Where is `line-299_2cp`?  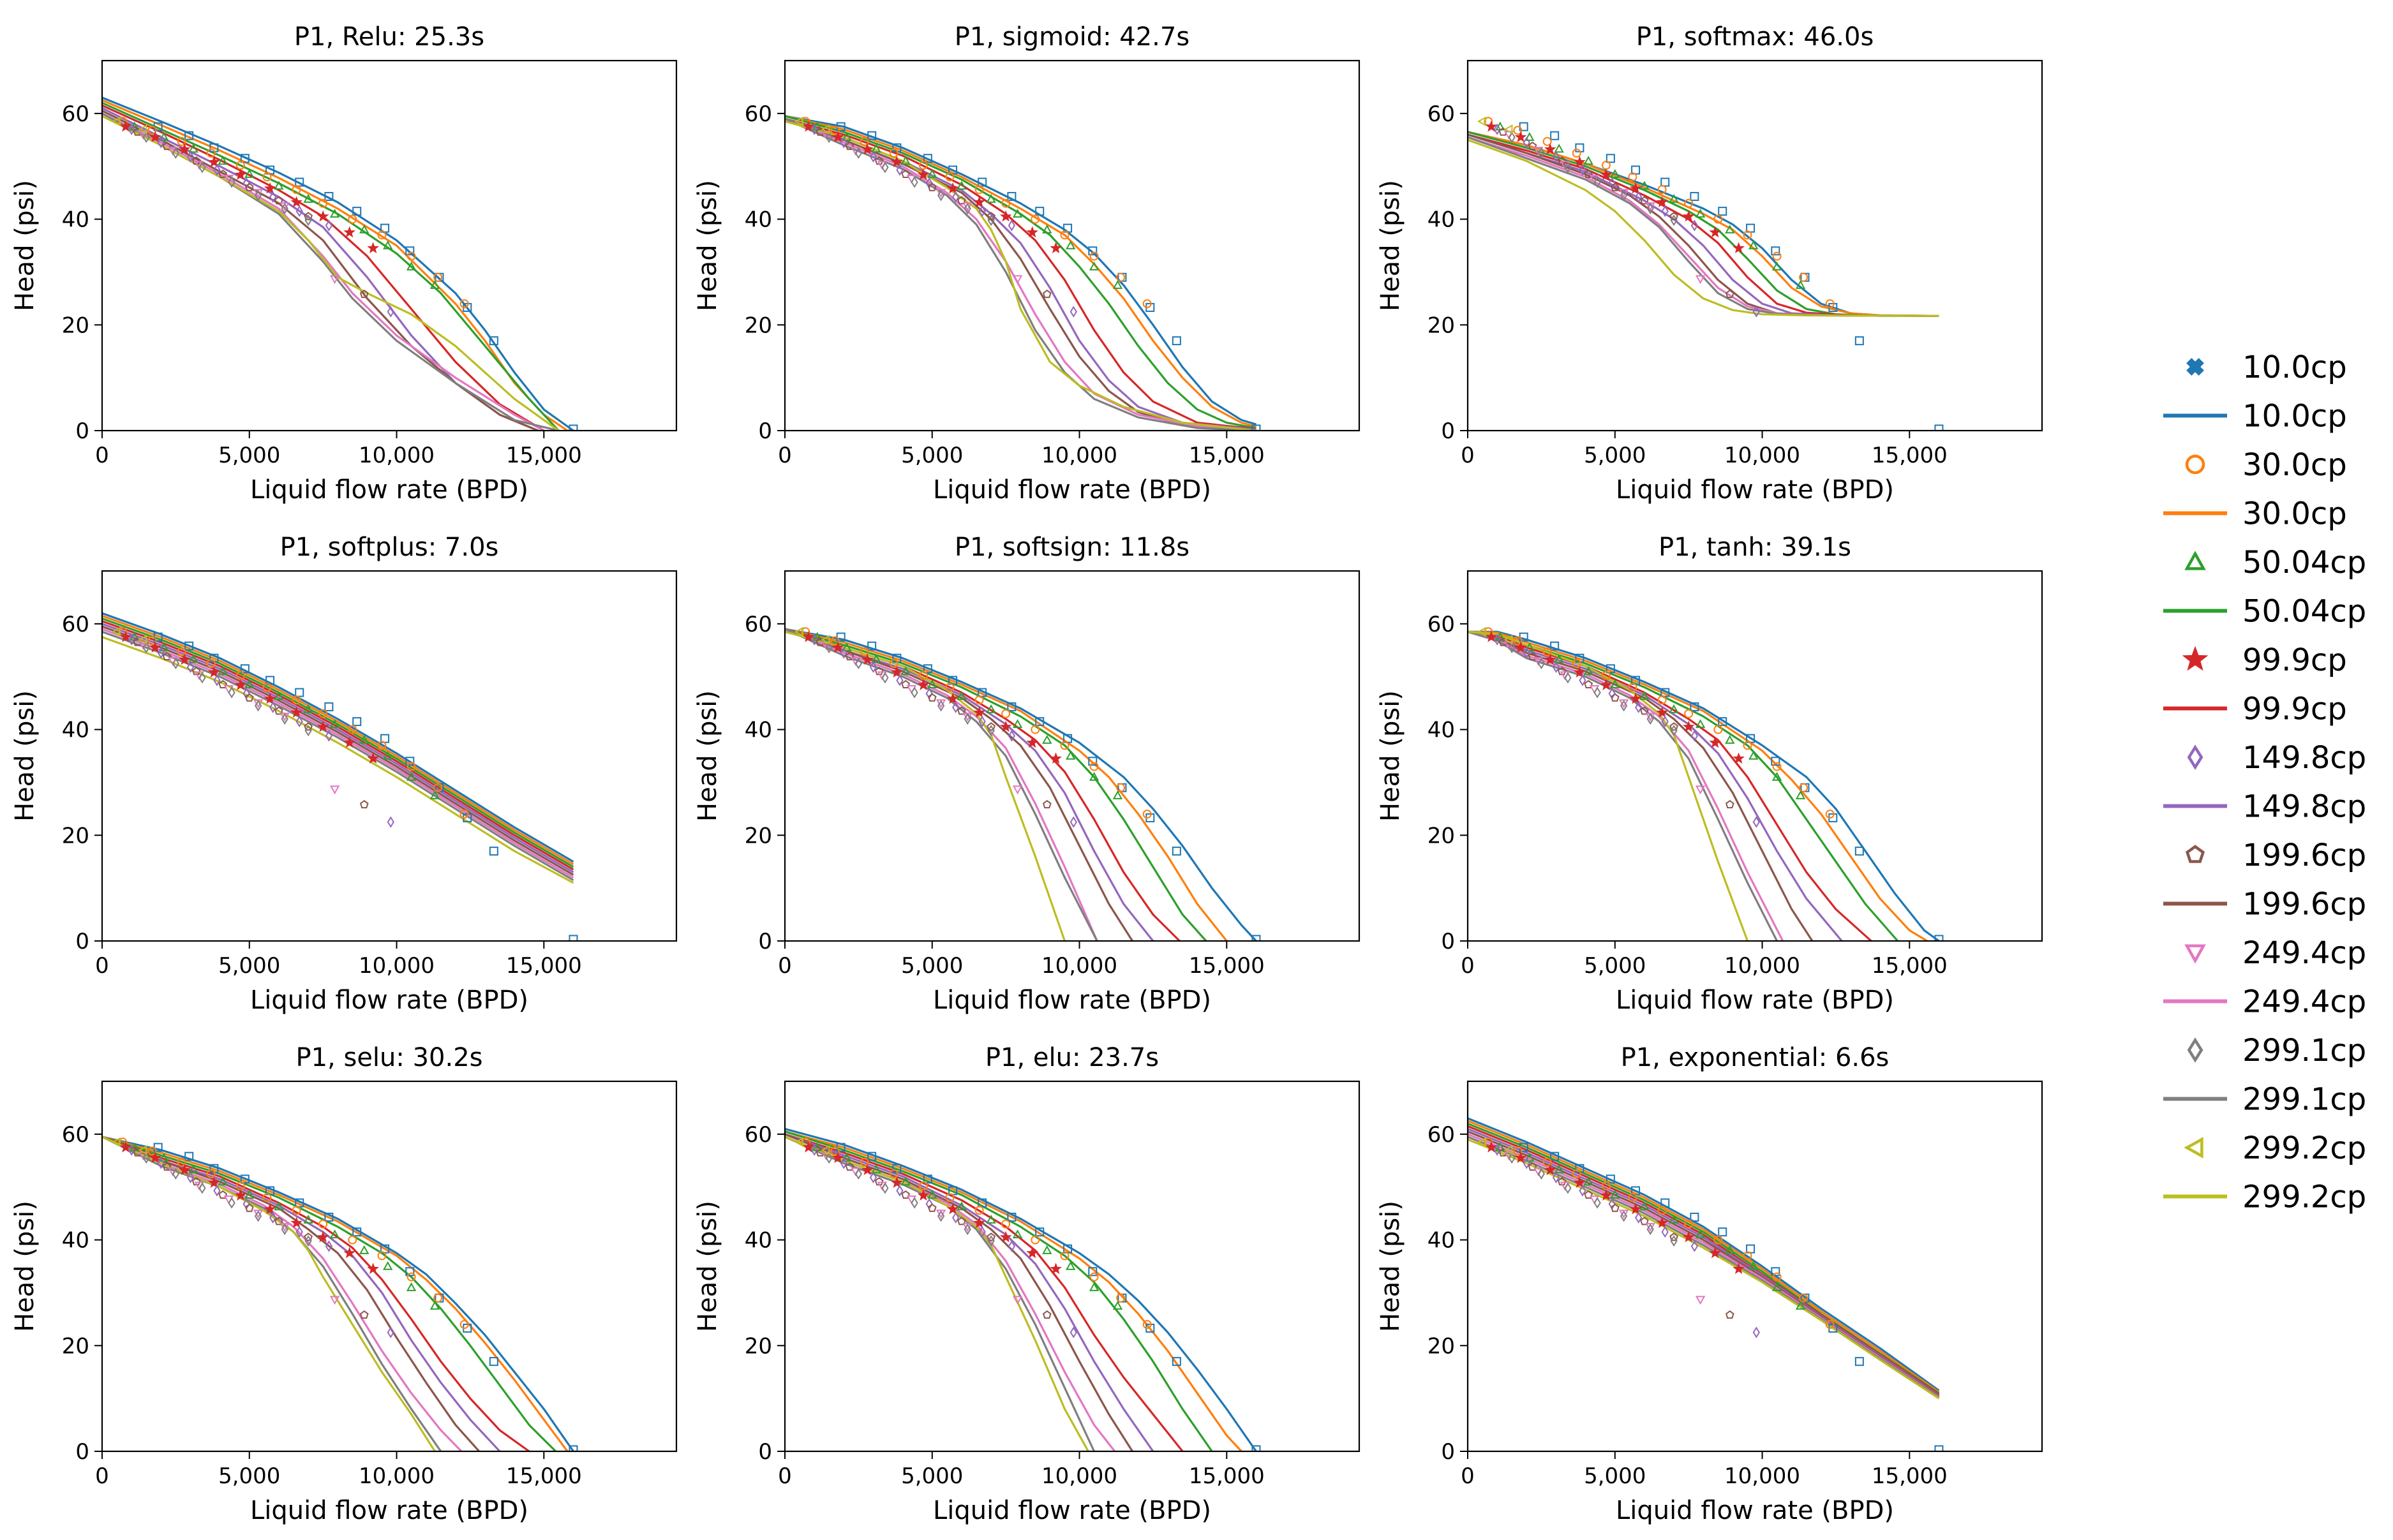 line-299_2cp is located at coordinates (1703, 227).